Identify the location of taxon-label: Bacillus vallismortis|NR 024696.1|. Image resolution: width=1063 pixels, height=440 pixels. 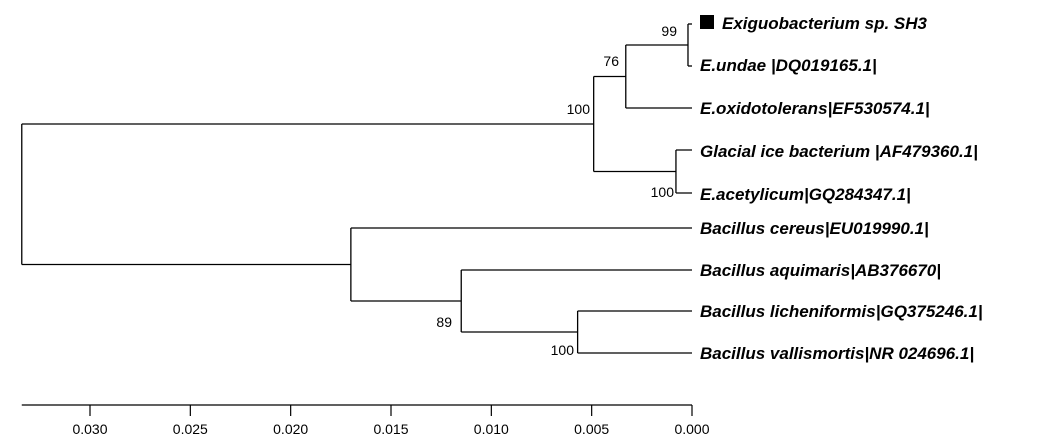
(837, 353).